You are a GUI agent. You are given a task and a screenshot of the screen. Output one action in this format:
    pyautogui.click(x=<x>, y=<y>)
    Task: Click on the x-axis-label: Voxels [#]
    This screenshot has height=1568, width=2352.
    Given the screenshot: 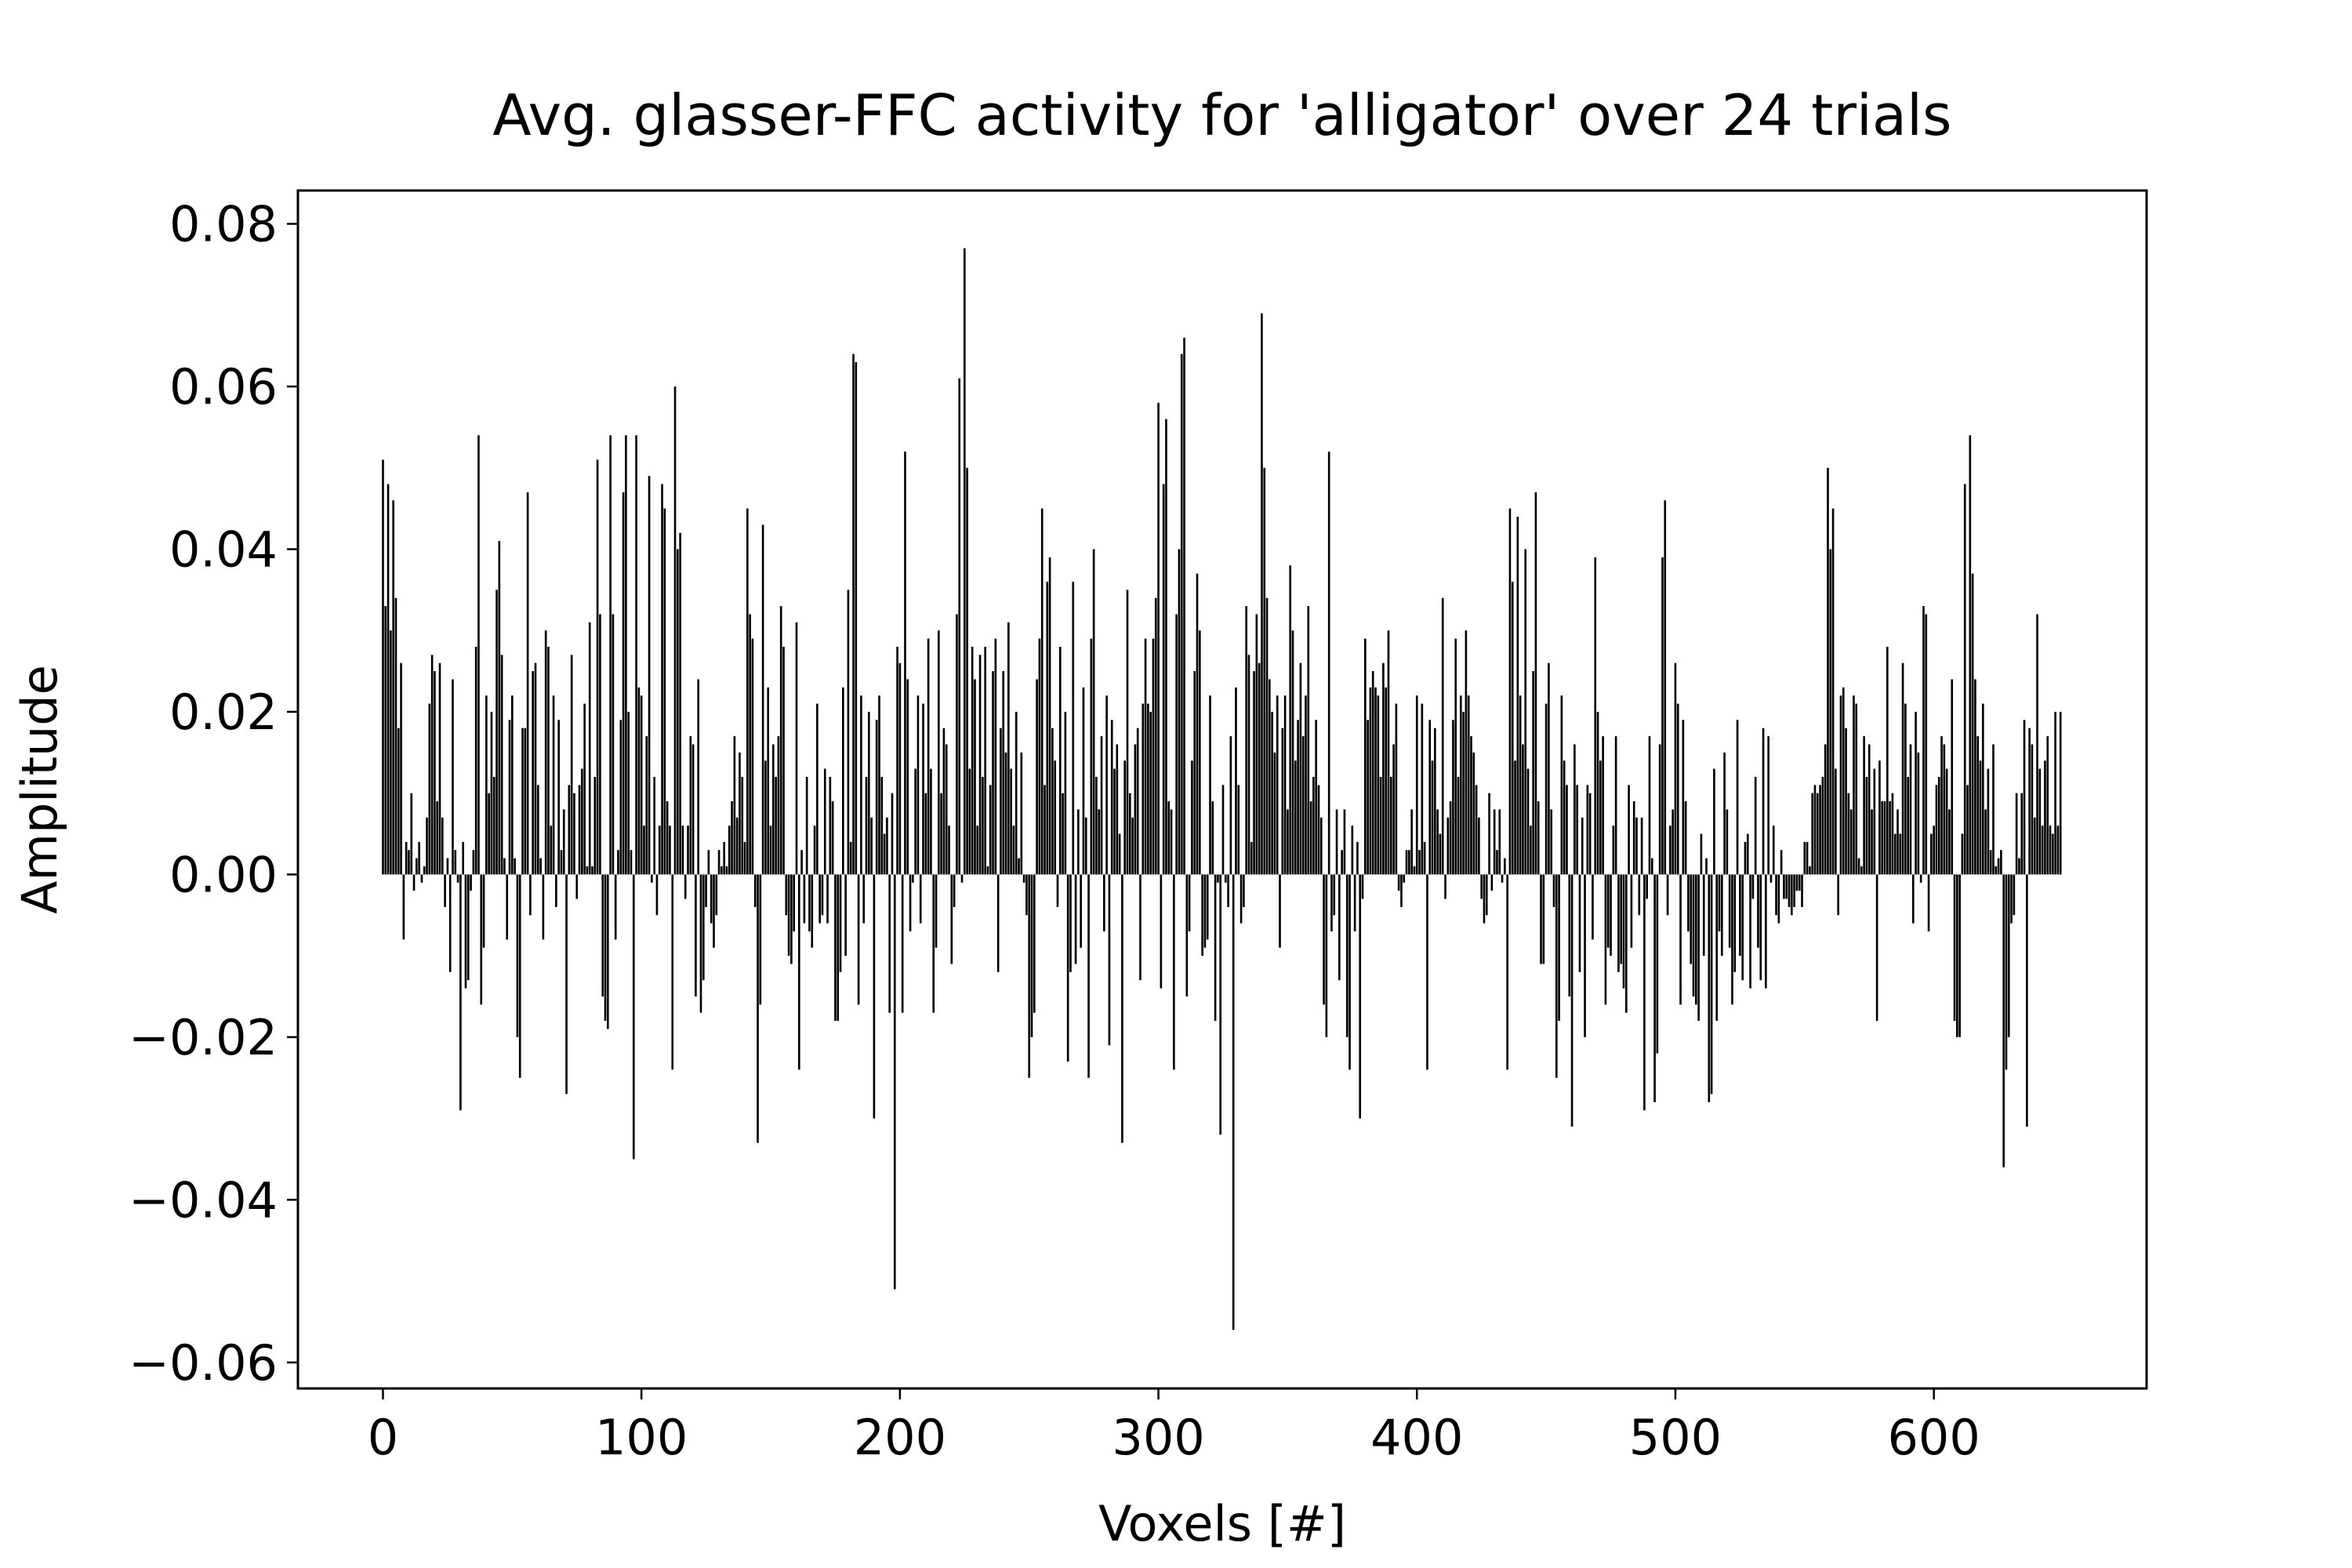 What is the action you would take?
    pyautogui.click(x=1222, y=1523)
    